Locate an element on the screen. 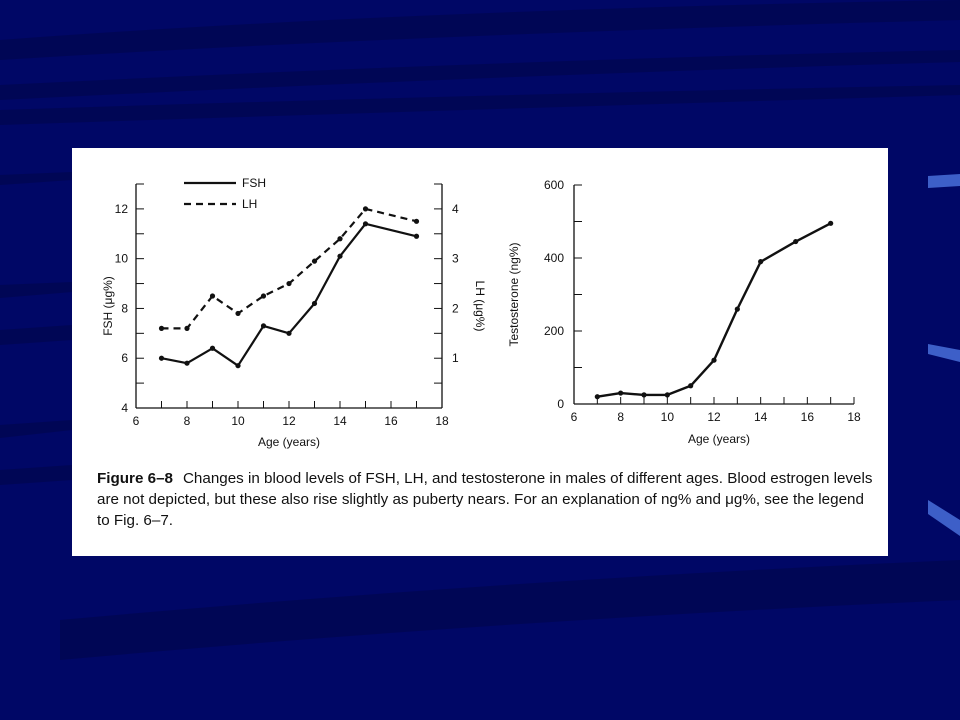  series-line-fsh is located at coordinates (289, 294).